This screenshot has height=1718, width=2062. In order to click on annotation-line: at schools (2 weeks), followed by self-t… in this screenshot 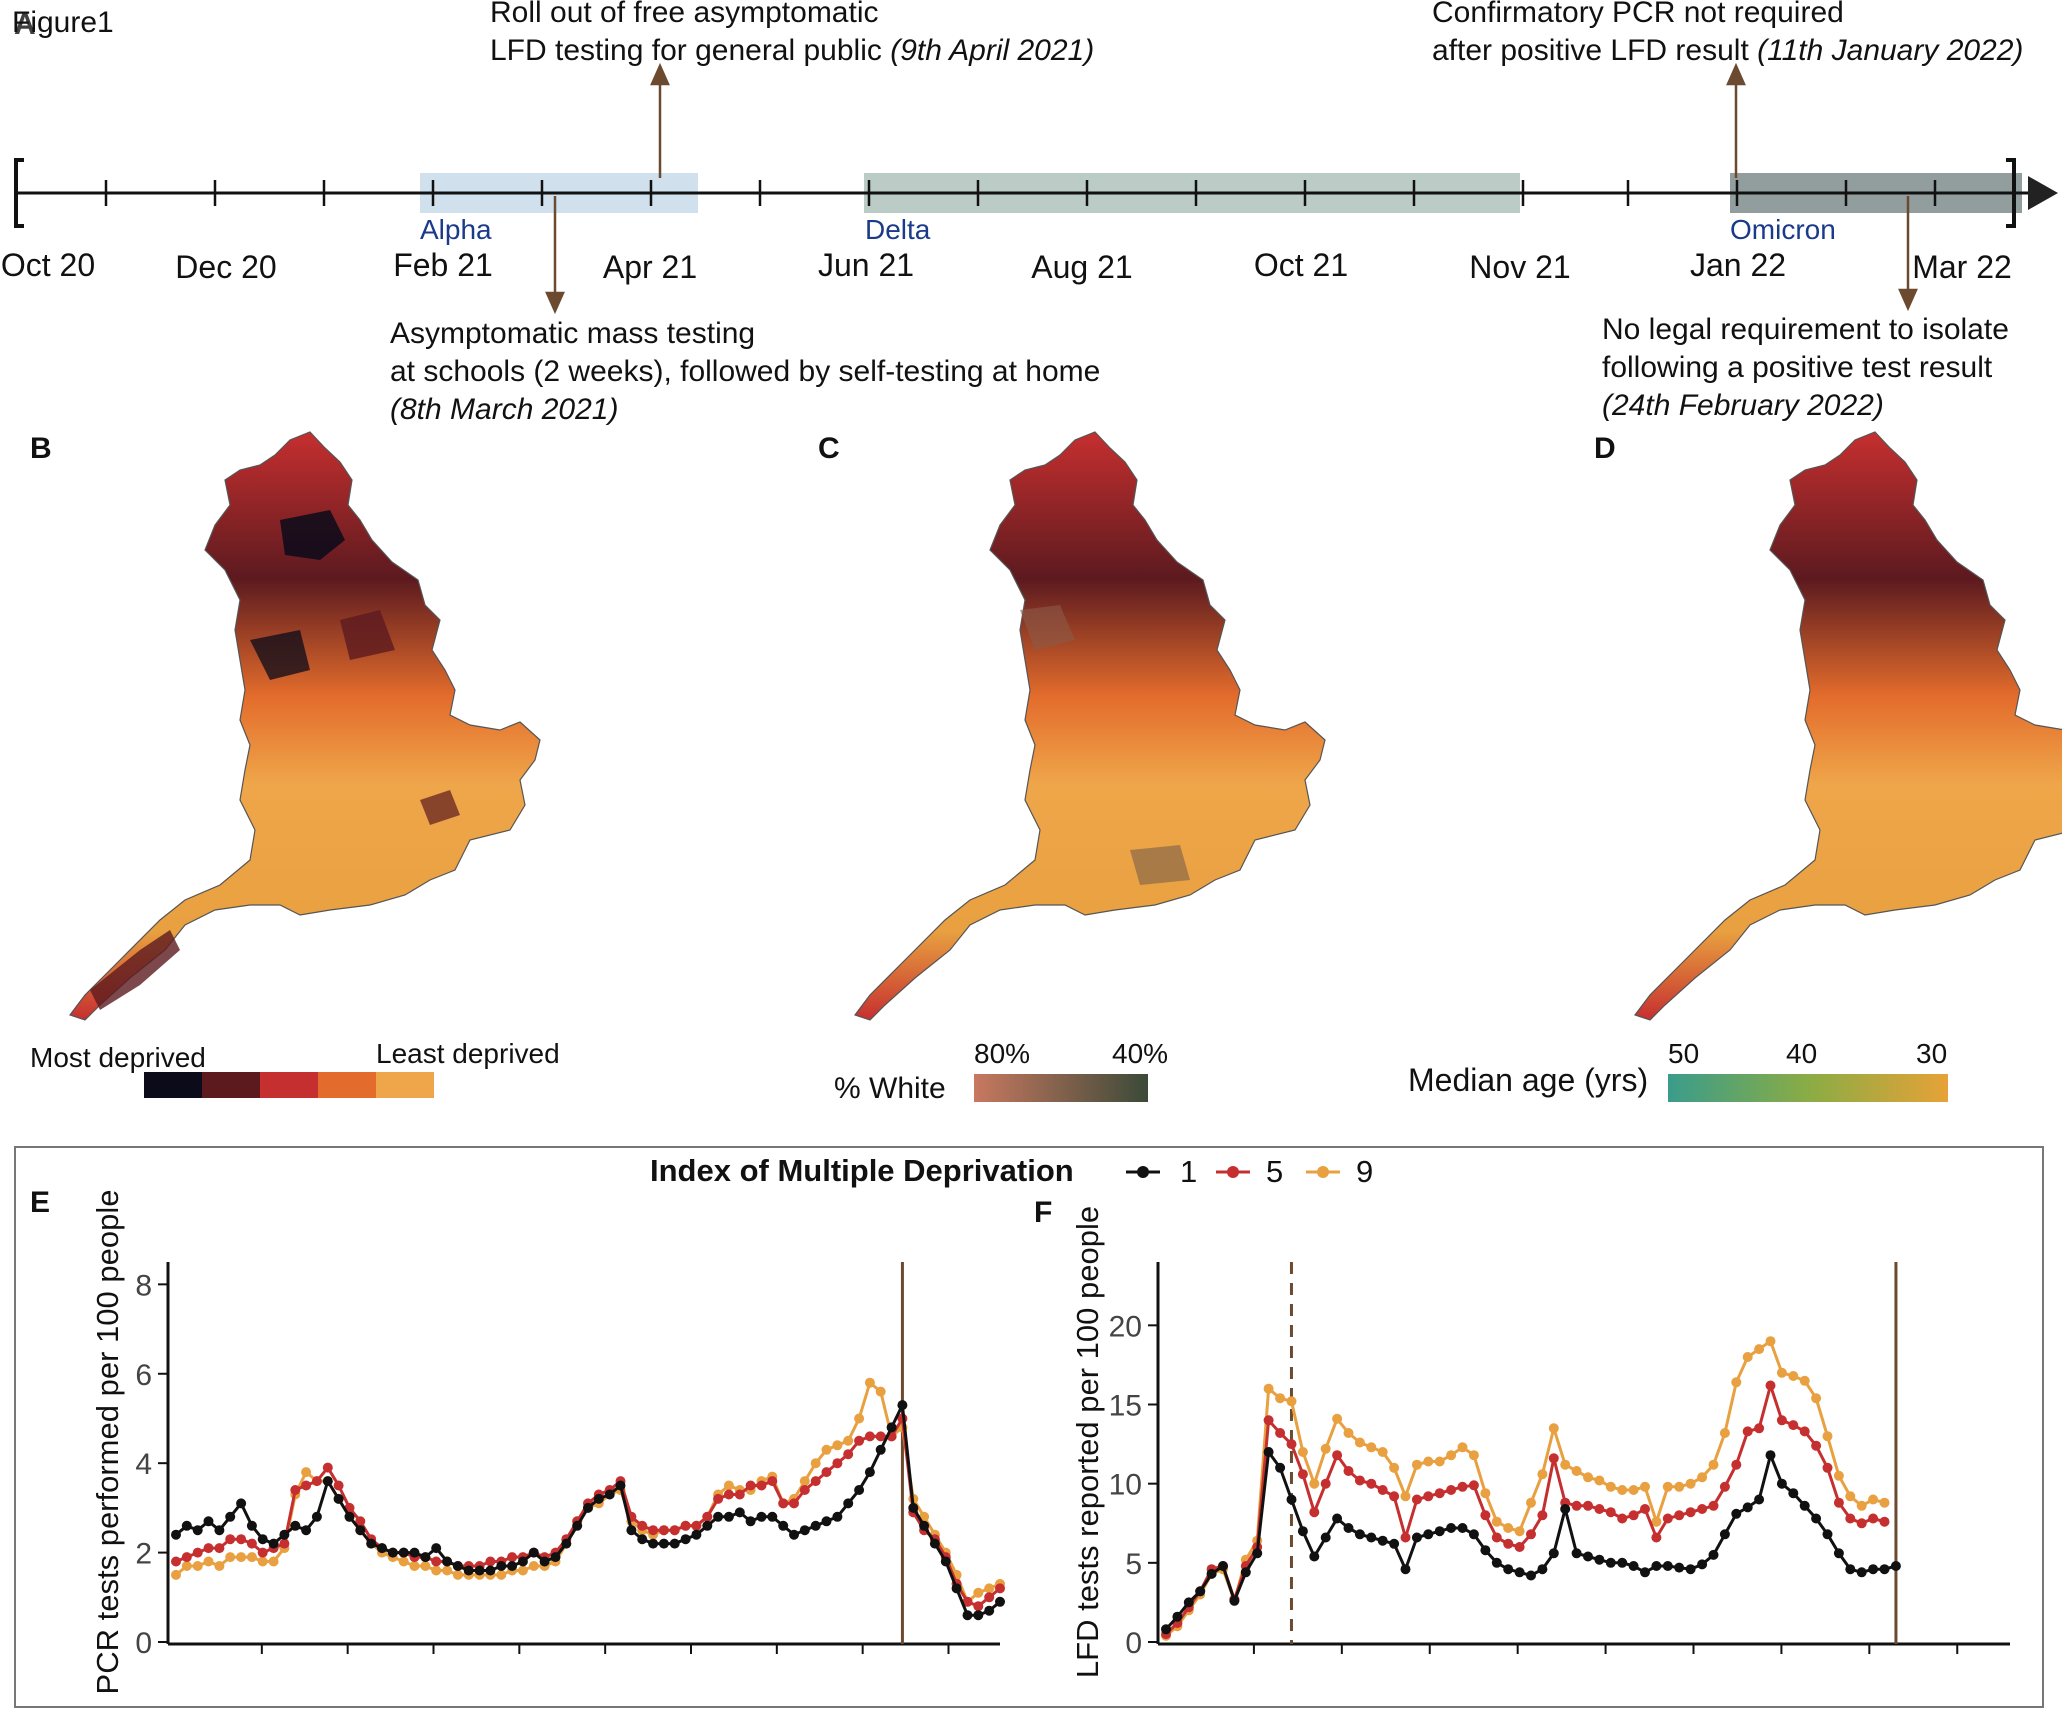, I will do `click(745, 371)`.